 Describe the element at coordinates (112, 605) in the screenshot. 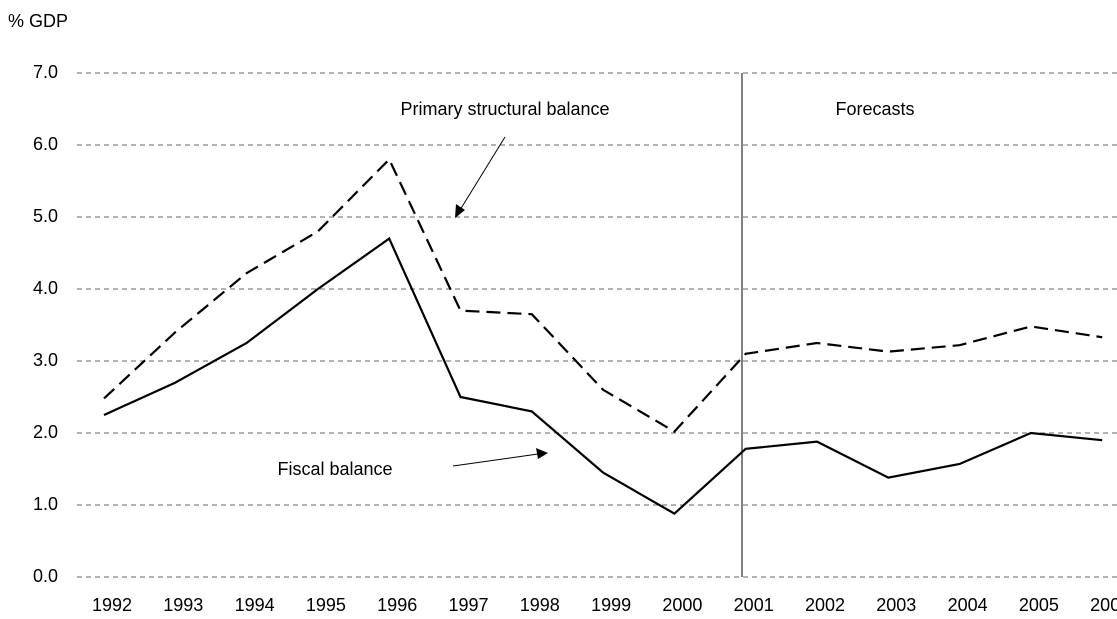

I see `x-tick-label: 1992` at that location.